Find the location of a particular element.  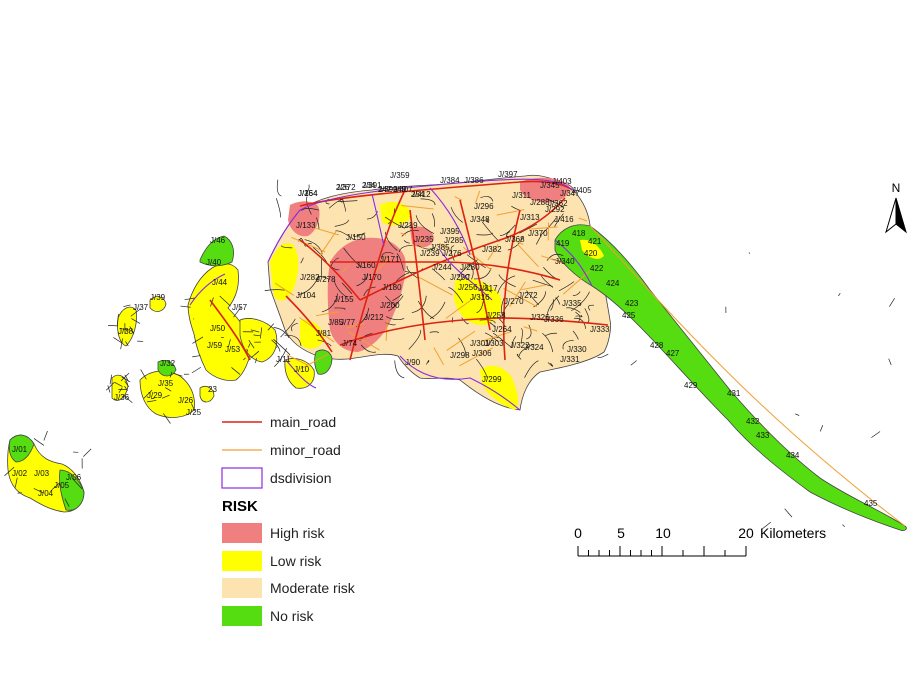

division-label: J/272 is located at coordinates (528, 295).